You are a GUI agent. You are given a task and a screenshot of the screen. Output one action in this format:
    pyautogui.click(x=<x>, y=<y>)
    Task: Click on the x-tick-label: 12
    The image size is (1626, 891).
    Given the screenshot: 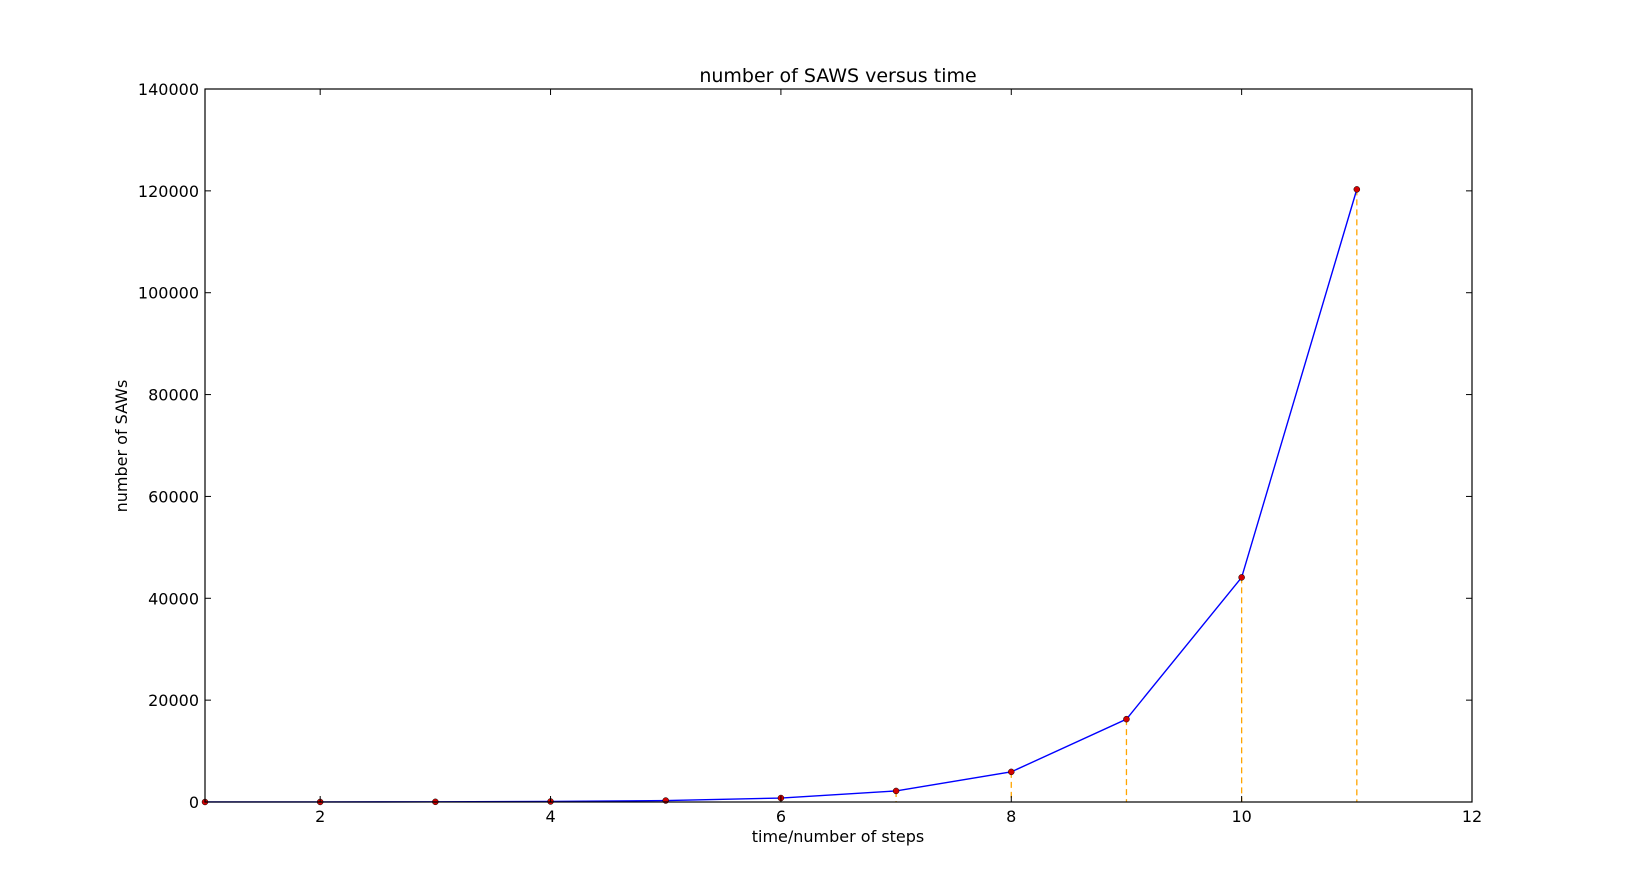 What is the action you would take?
    pyautogui.click(x=1472, y=816)
    